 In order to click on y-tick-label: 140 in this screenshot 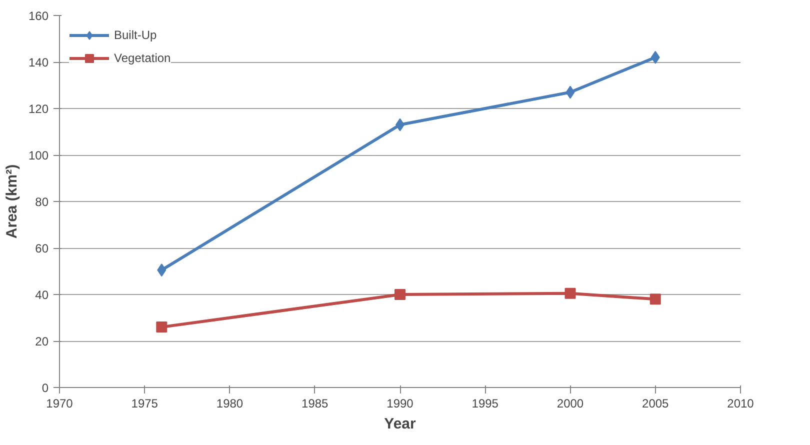, I will do `click(38, 63)`.